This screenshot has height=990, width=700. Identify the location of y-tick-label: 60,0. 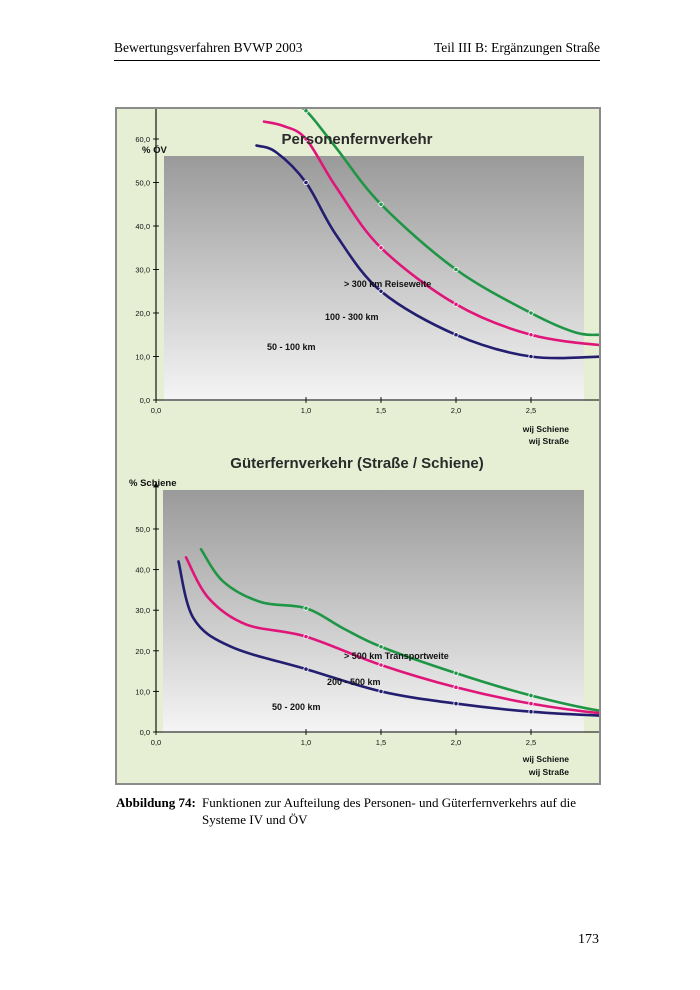
(142, 139).